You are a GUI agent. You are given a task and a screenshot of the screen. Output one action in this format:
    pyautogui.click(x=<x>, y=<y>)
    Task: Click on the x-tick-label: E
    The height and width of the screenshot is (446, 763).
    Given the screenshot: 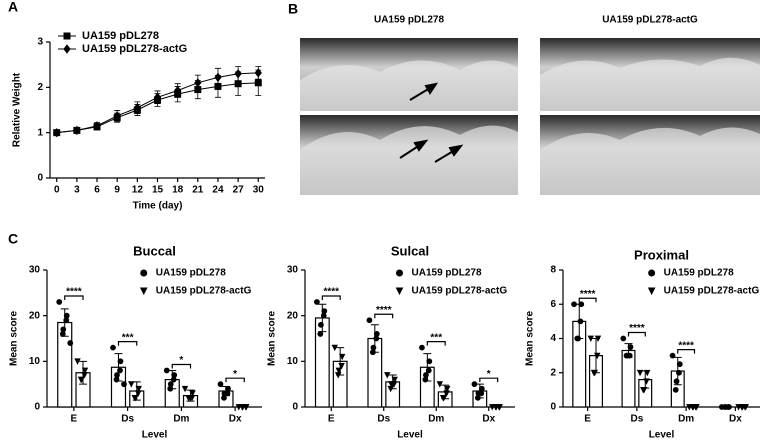 What is the action you would take?
    pyautogui.click(x=74, y=419)
    